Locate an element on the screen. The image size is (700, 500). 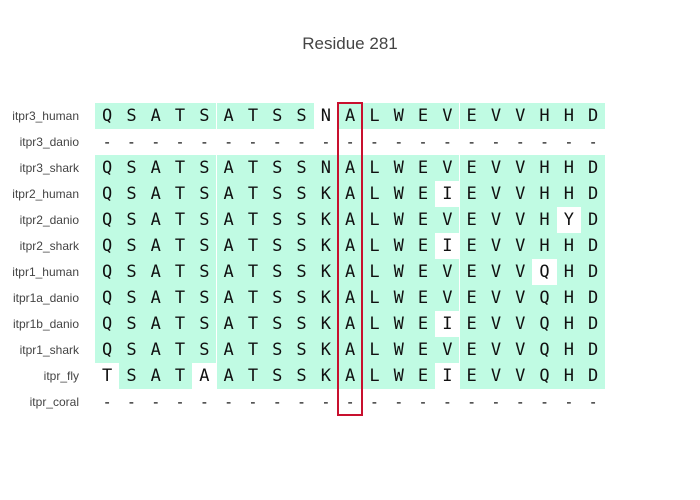
alignment-row: itpr3_shark Q S A T S A T S S N A L W E V E V V H H D is located at coordinates (350, 168).